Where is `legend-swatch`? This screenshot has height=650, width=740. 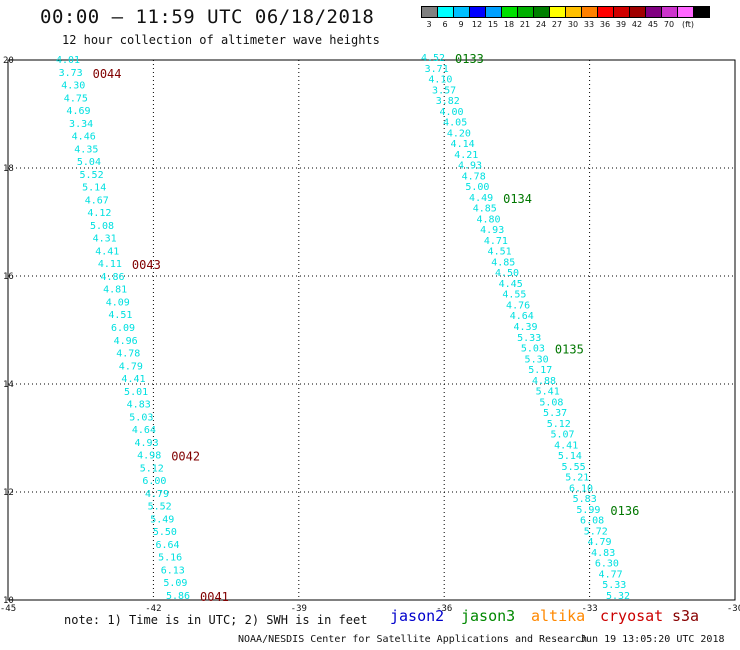
legend-swatch is located at coordinates (701, 12).